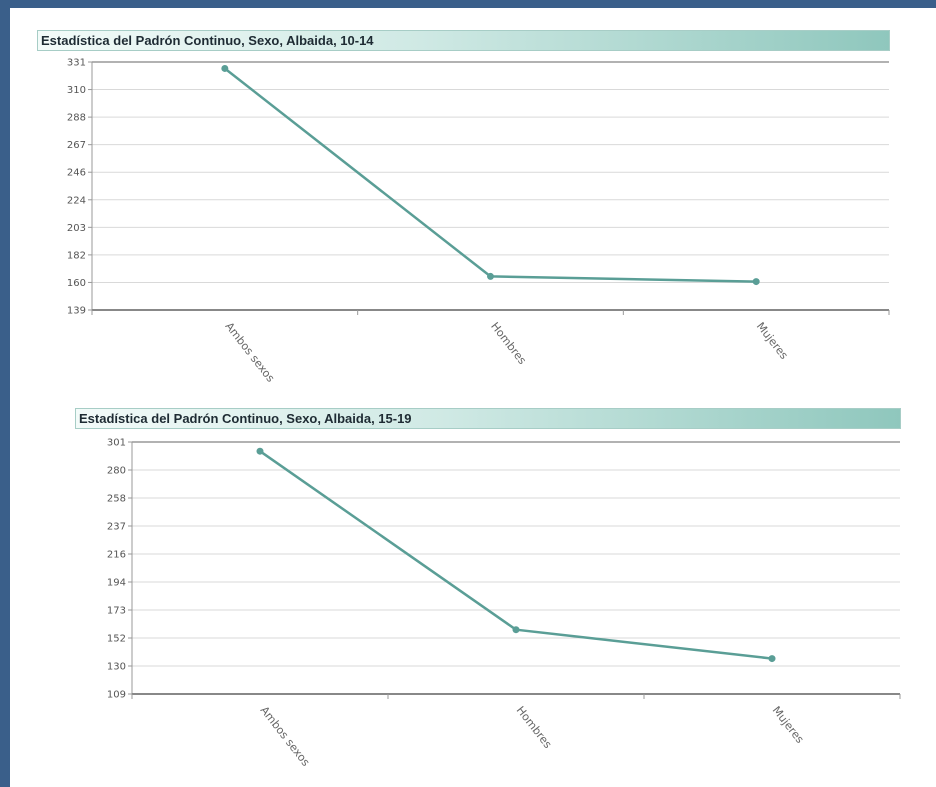  What do you see at coordinates (76, 228) in the screenshot?
I see `y-tick-label: 203` at bounding box center [76, 228].